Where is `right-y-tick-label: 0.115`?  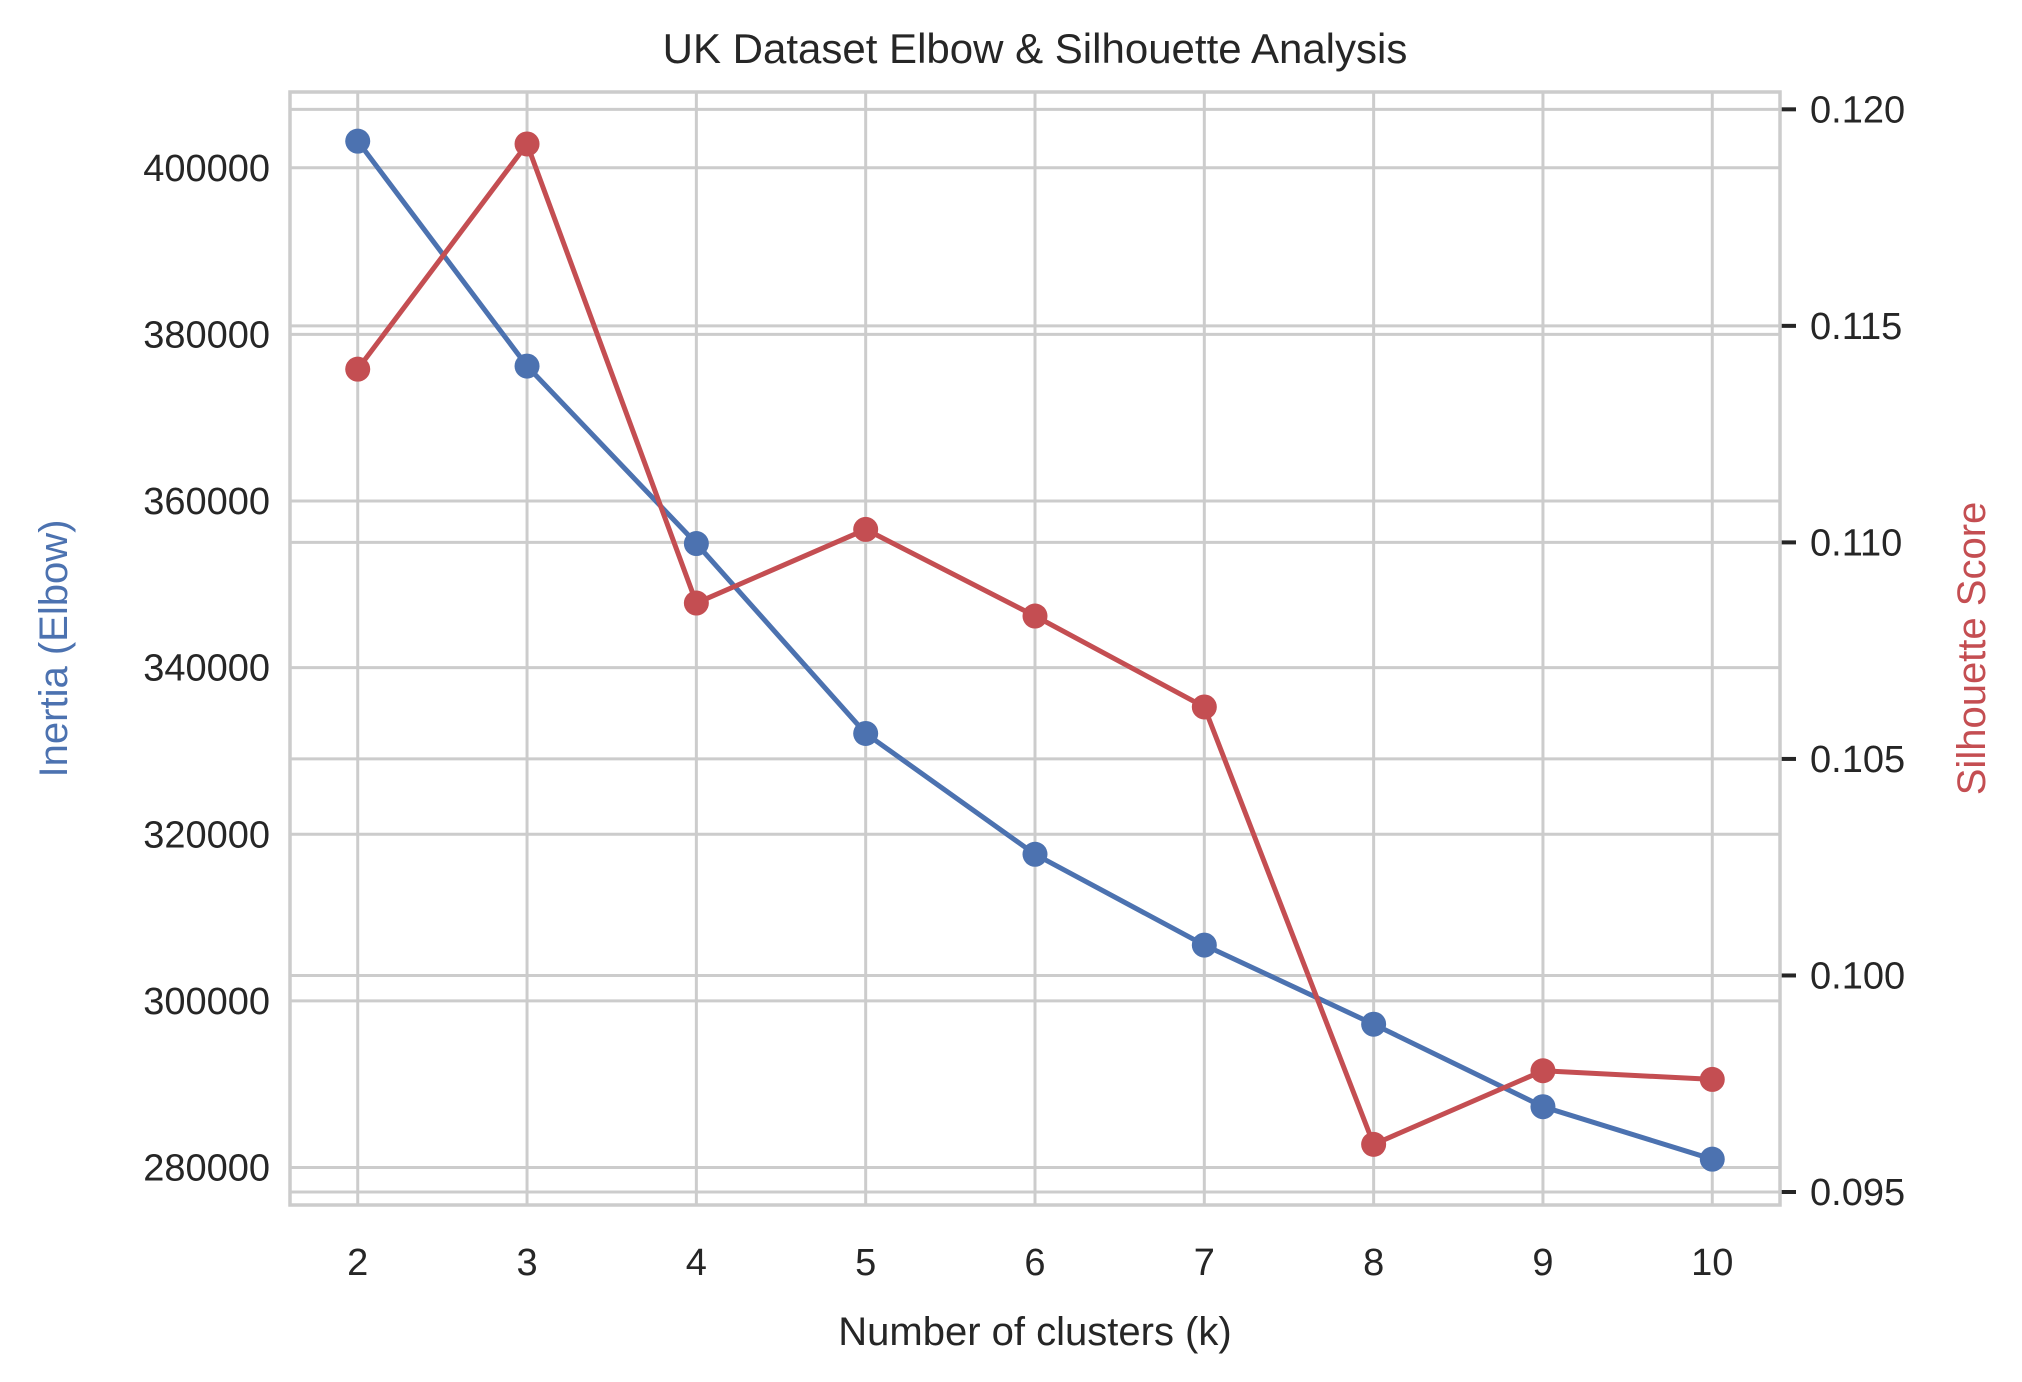
right-y-tick-label: 0.115 is located at coordinates (1856, 327).